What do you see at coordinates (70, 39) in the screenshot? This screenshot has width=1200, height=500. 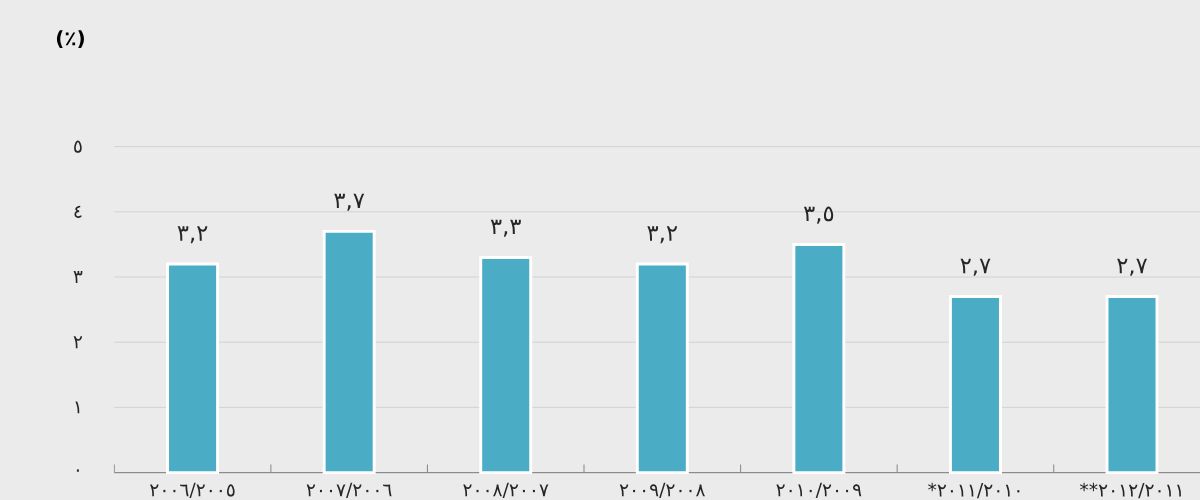 I see `y-axis-title: (٪)` at bounding box center [70, 39].